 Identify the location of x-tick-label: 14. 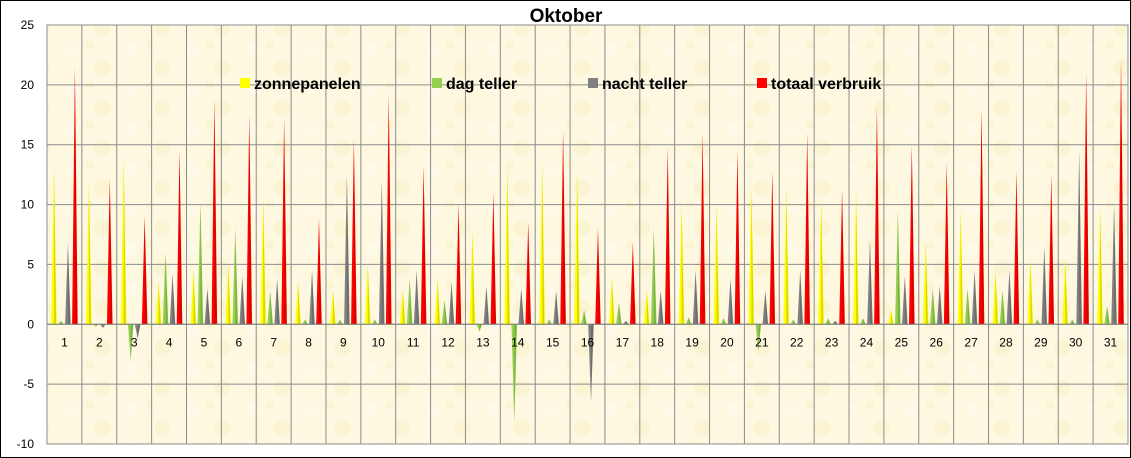
(518, 342).